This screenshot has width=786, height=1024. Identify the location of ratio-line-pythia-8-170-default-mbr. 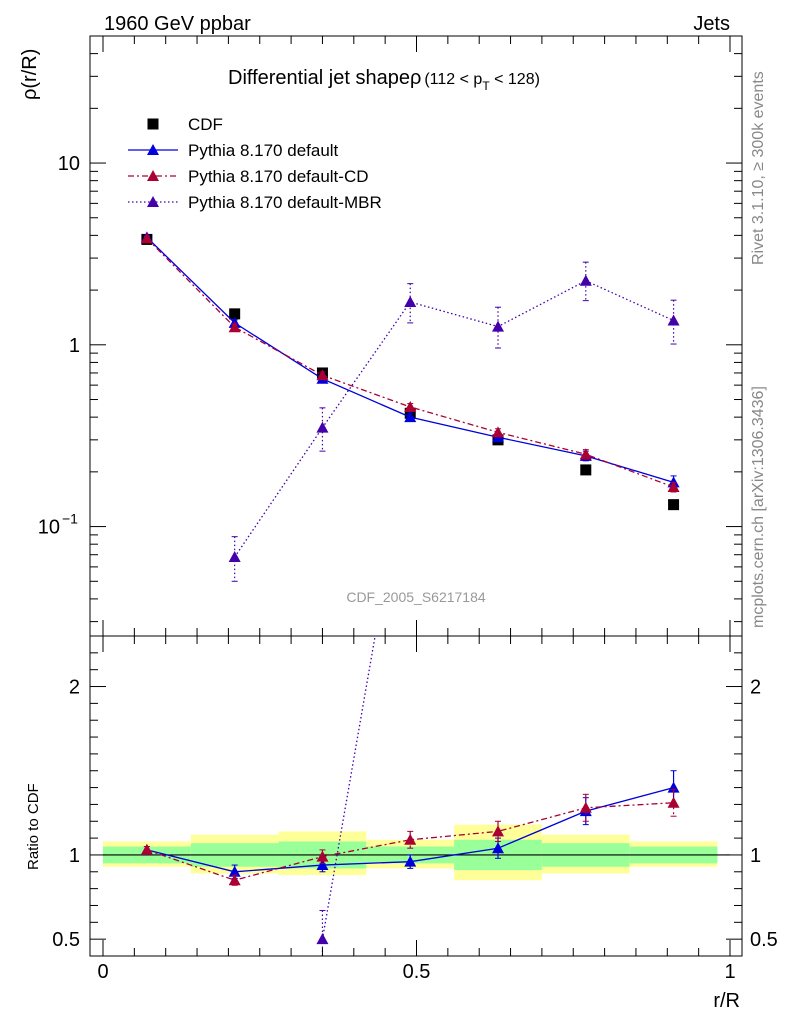
(348, 788).